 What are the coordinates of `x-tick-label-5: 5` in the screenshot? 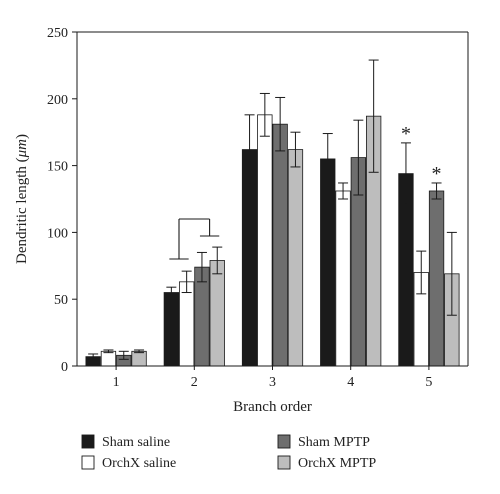 It's located at (428, 382).